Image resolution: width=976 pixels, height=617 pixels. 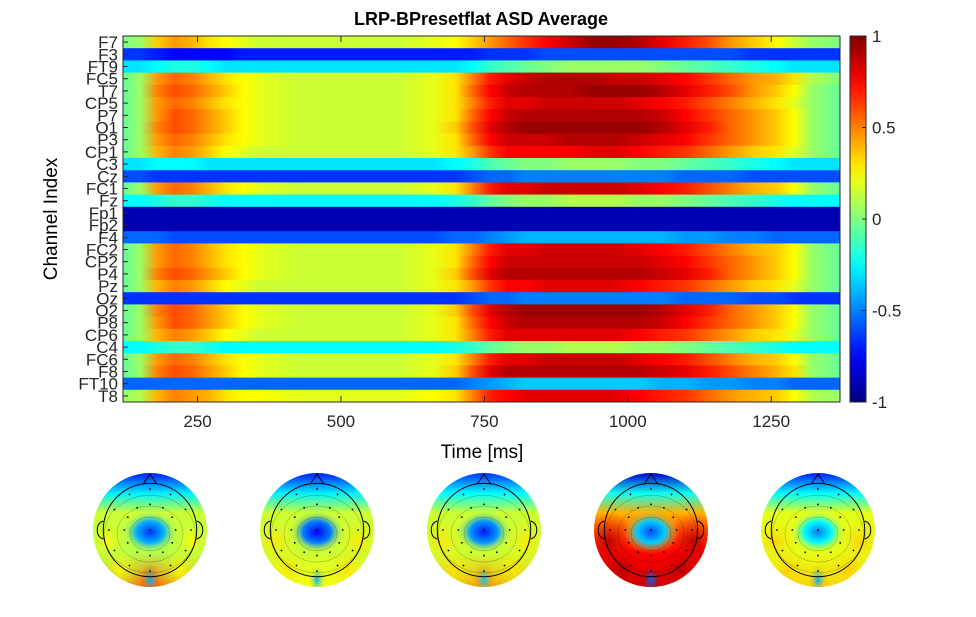 What do you see at coordinates (108, 372) in the screenshot?
I see `y-tick-label: F8` at bounding box center [108, 372].